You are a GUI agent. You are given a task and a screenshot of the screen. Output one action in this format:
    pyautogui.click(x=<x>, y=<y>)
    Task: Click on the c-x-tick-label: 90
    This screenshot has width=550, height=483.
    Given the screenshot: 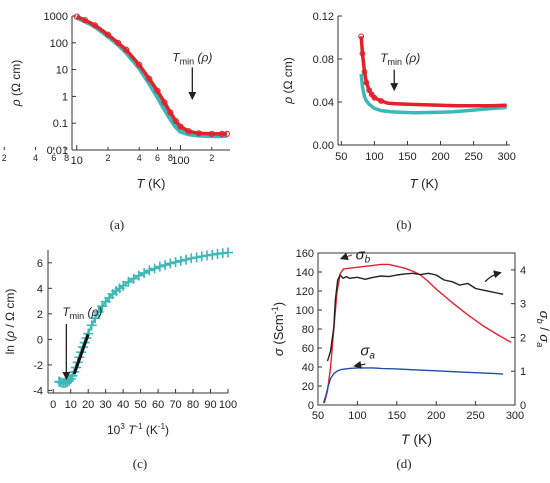 What is the action you would take?
    pyautogui.click(x=210, y=405)
    